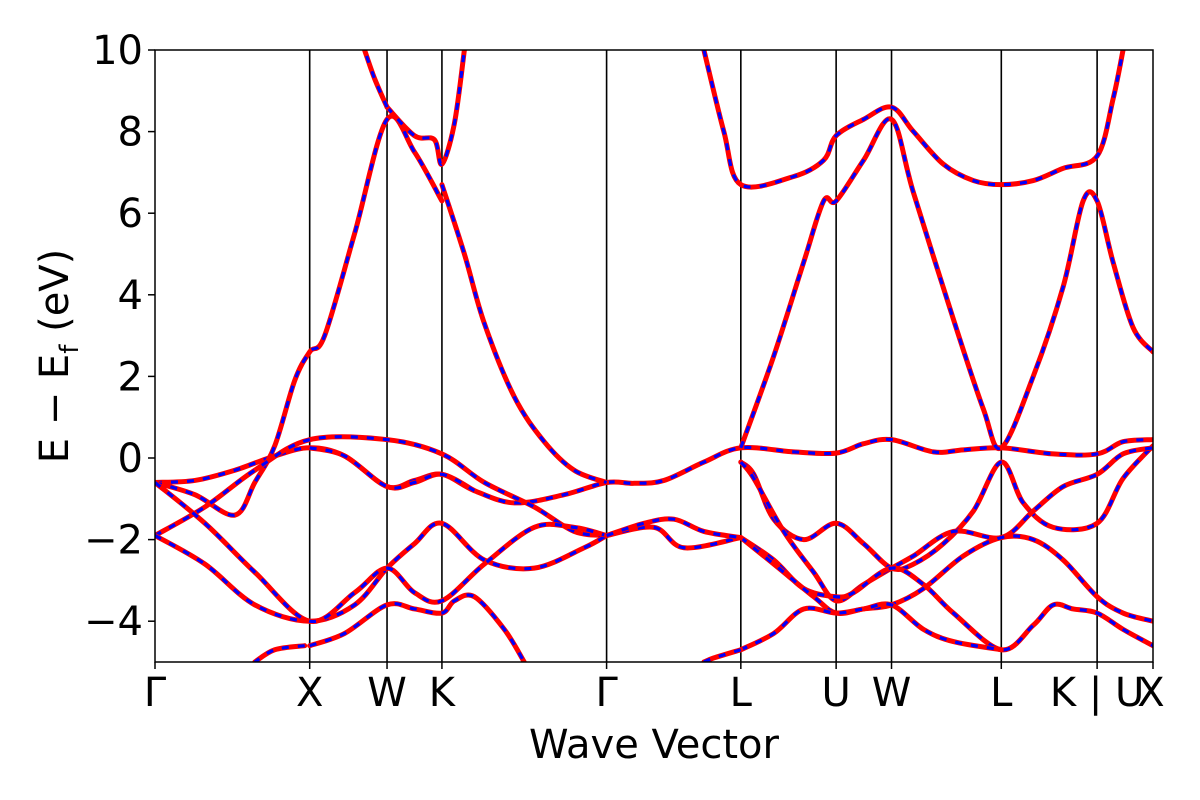 The width and height of the screenshot is (1200, 800). I want to click on y-axis-title-subscript: f, so click(70, 349).